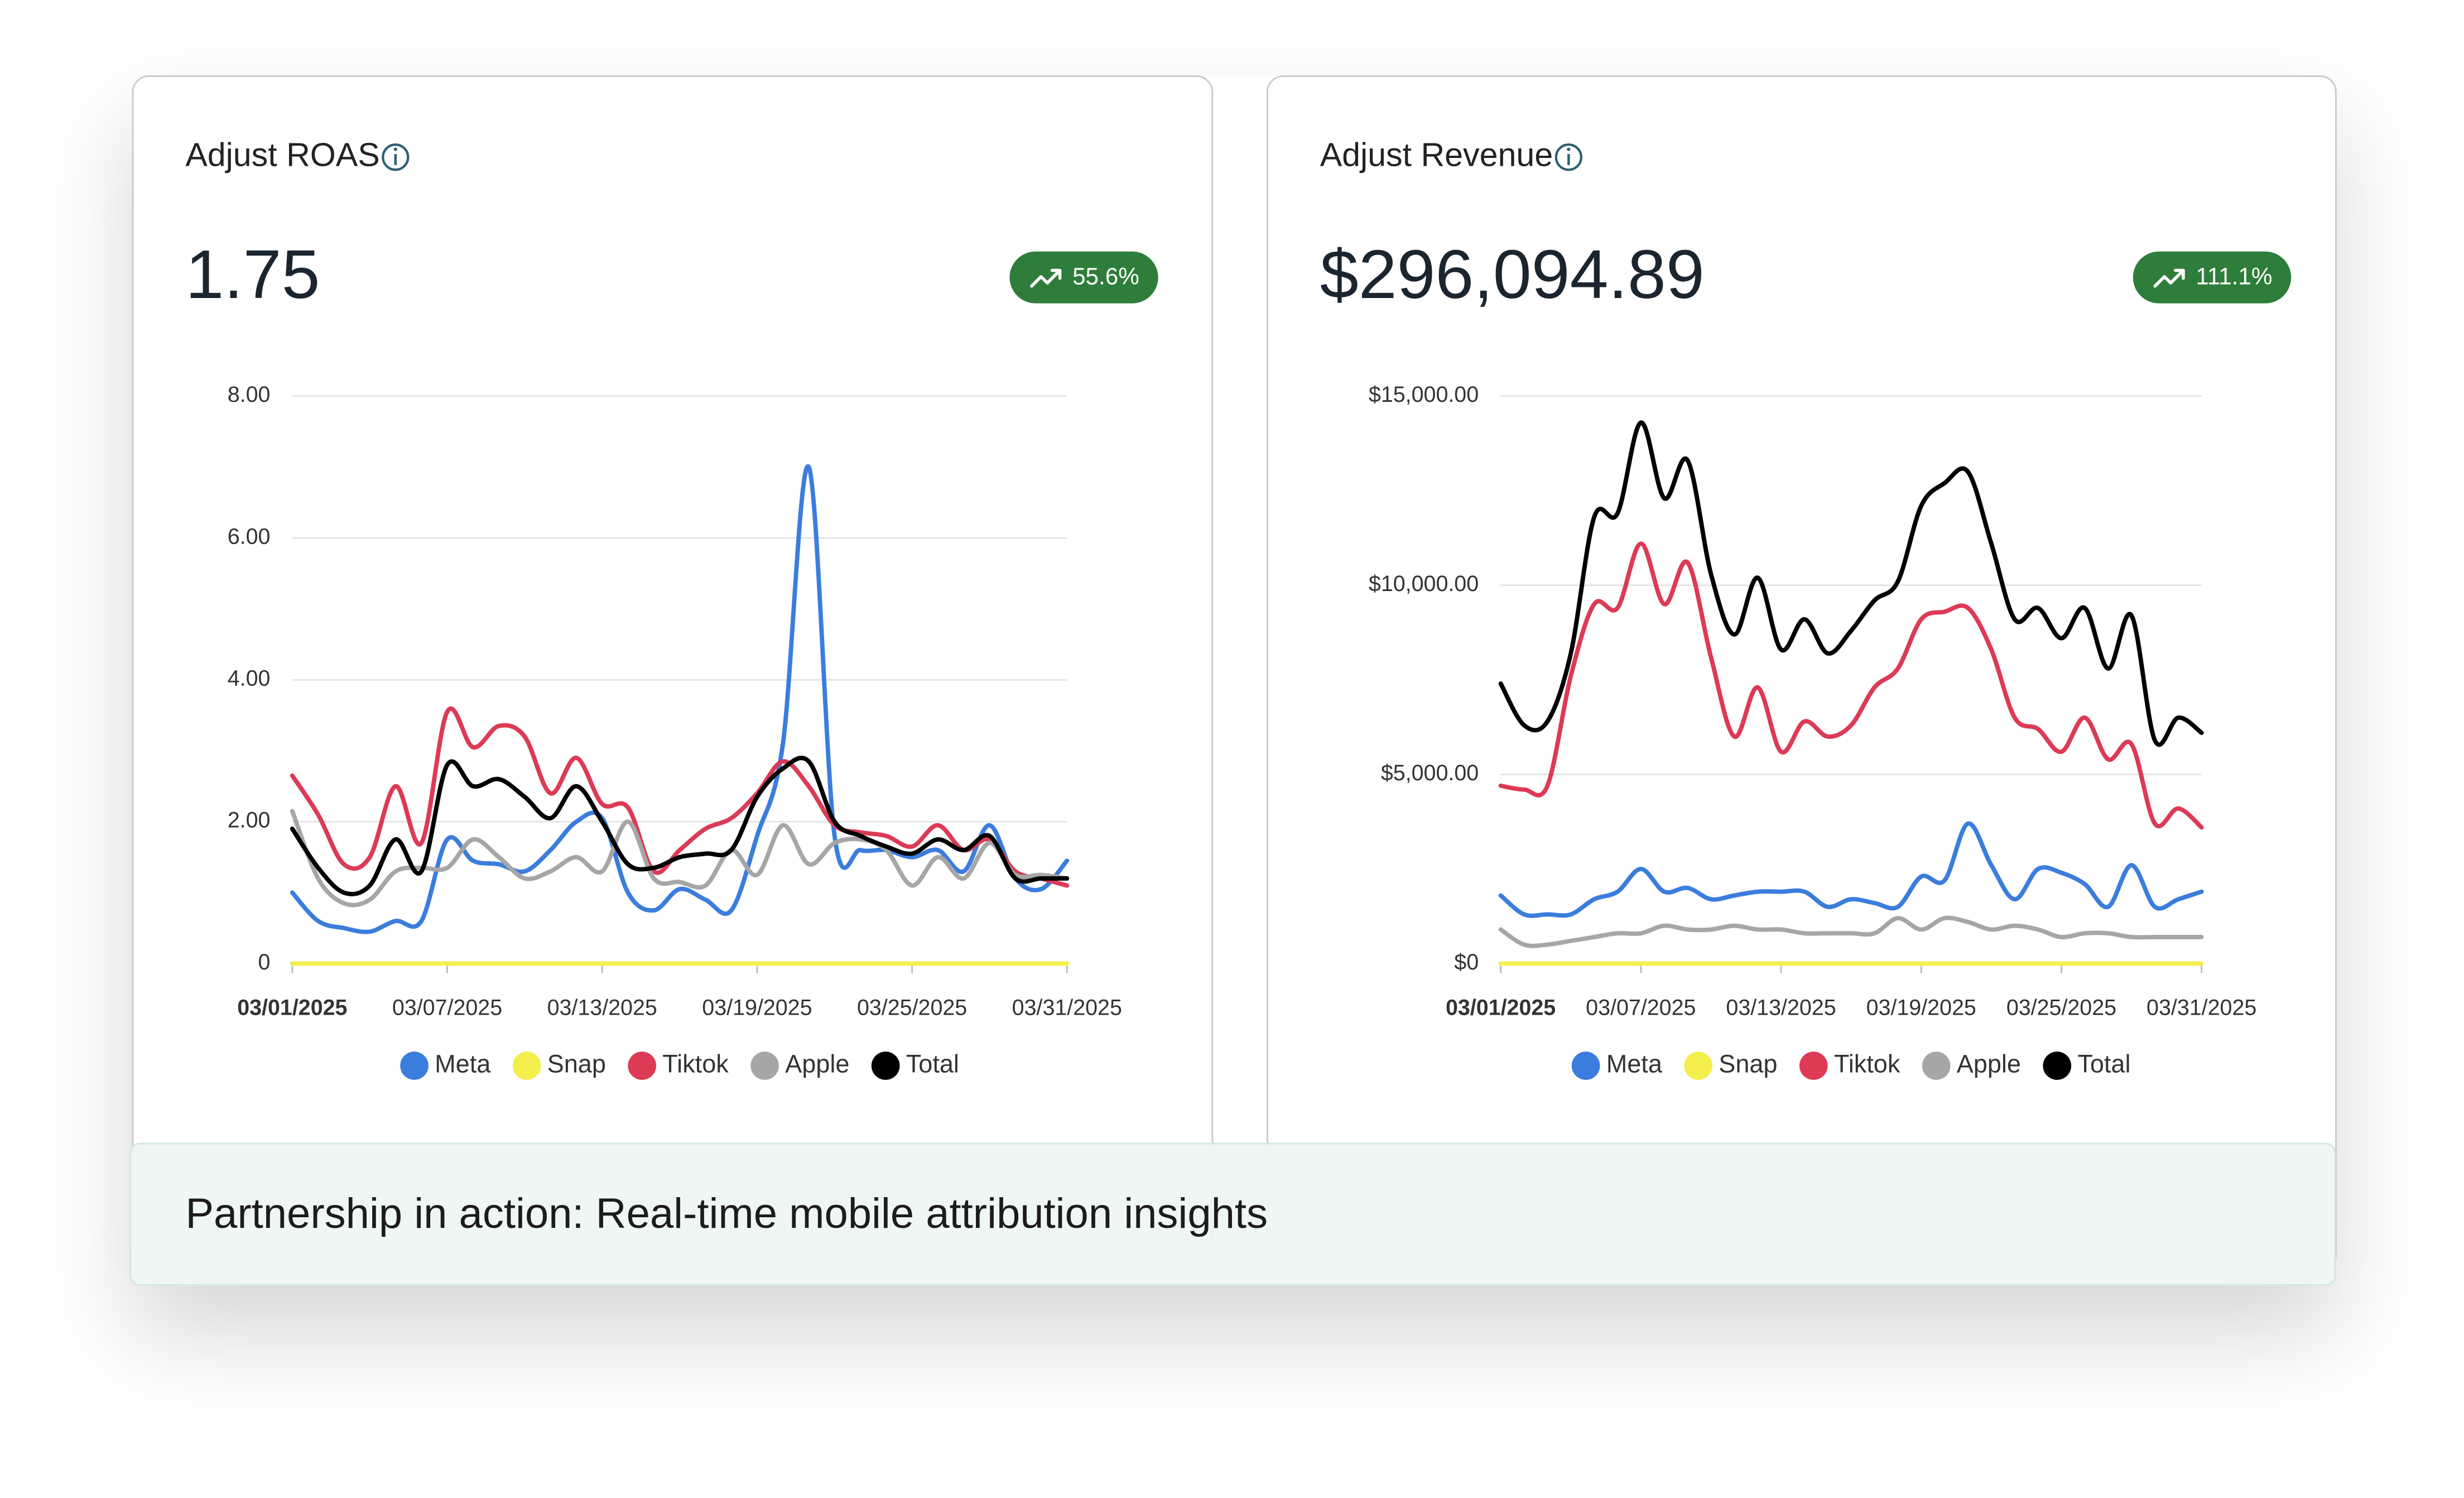  Describe the element at coordinates (2234, 276) in the screenshot. I see `change-text: 111.1%` at that location.